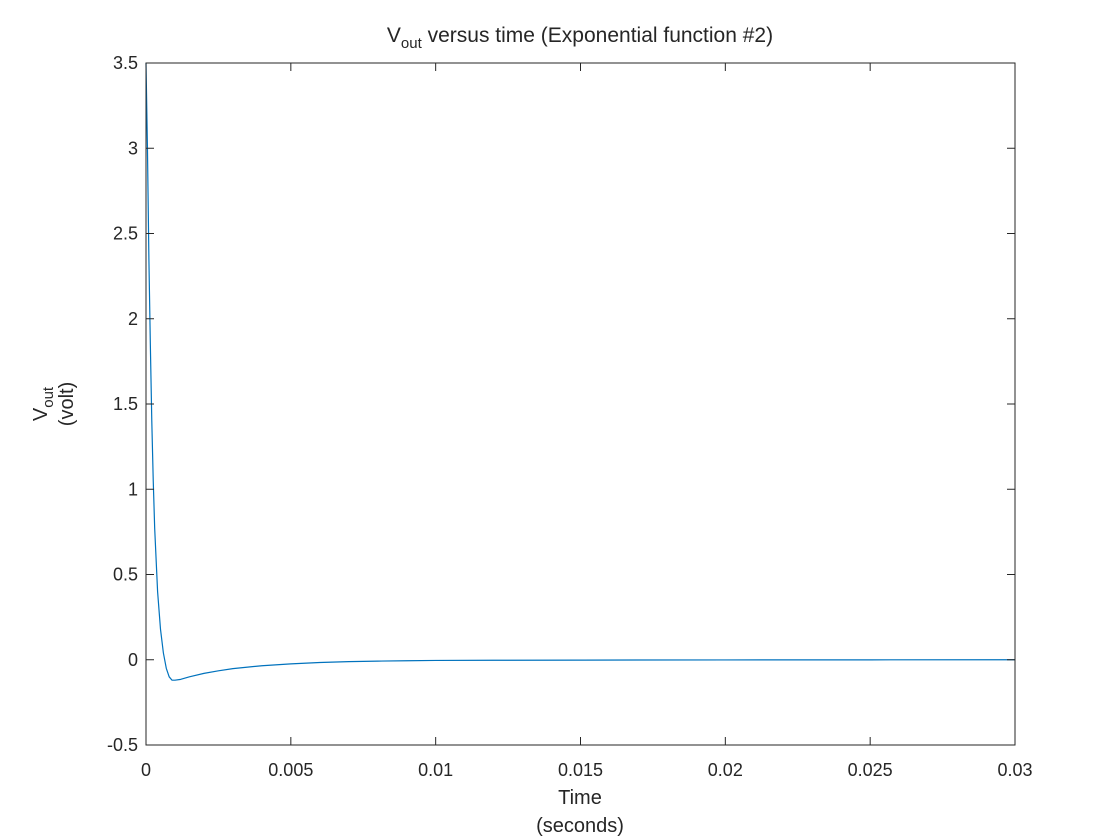 This screenshot has width=1120, height=840. What do you see at coordinates (125, 63) in the screenshot?
I see `y-tick-label: 3.5` at bounding box center [125, 63].